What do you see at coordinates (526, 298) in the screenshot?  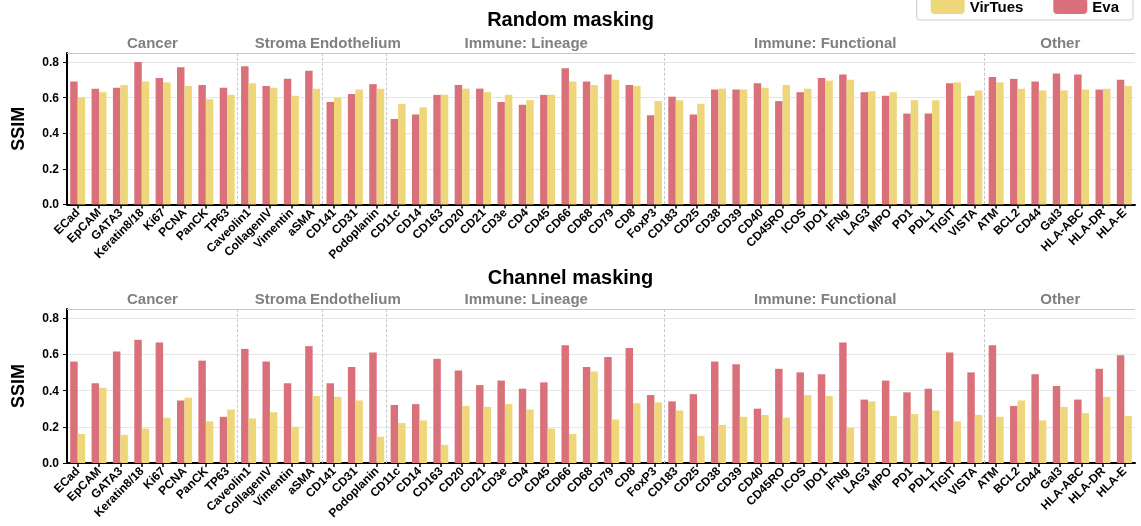 I see `text: Immune: Lineage` at bounding box center [526, 298].